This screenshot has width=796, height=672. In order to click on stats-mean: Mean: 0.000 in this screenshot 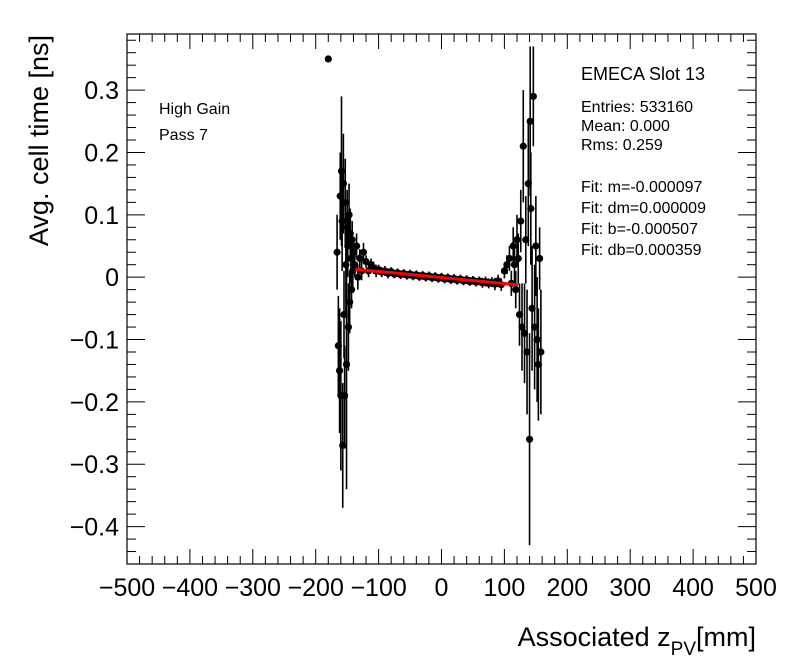, I will do `click(625, 126)`.